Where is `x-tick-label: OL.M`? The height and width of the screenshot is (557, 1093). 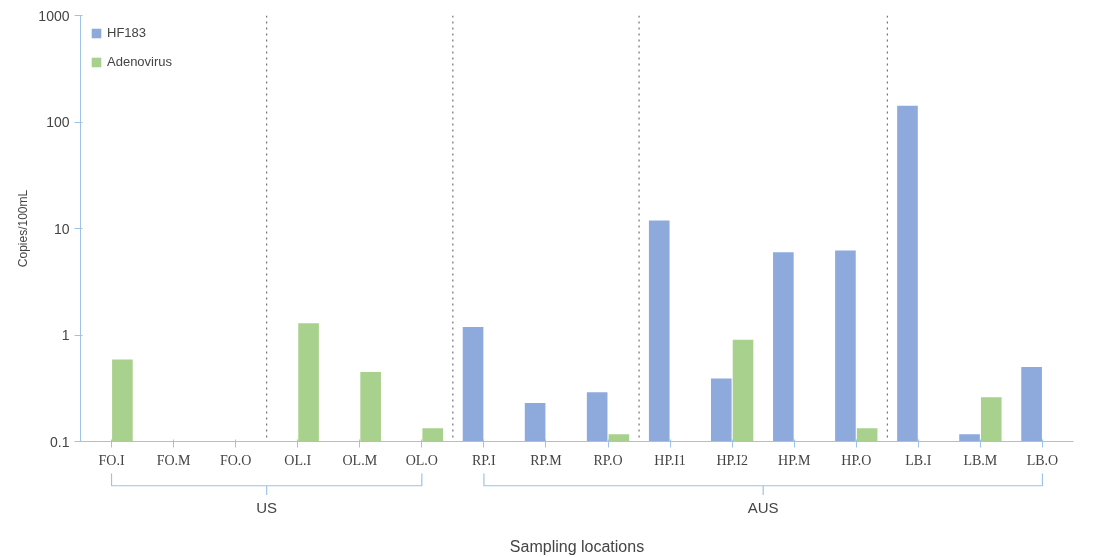 x-tick-label: OL.M is located at coordinates (360, 460).